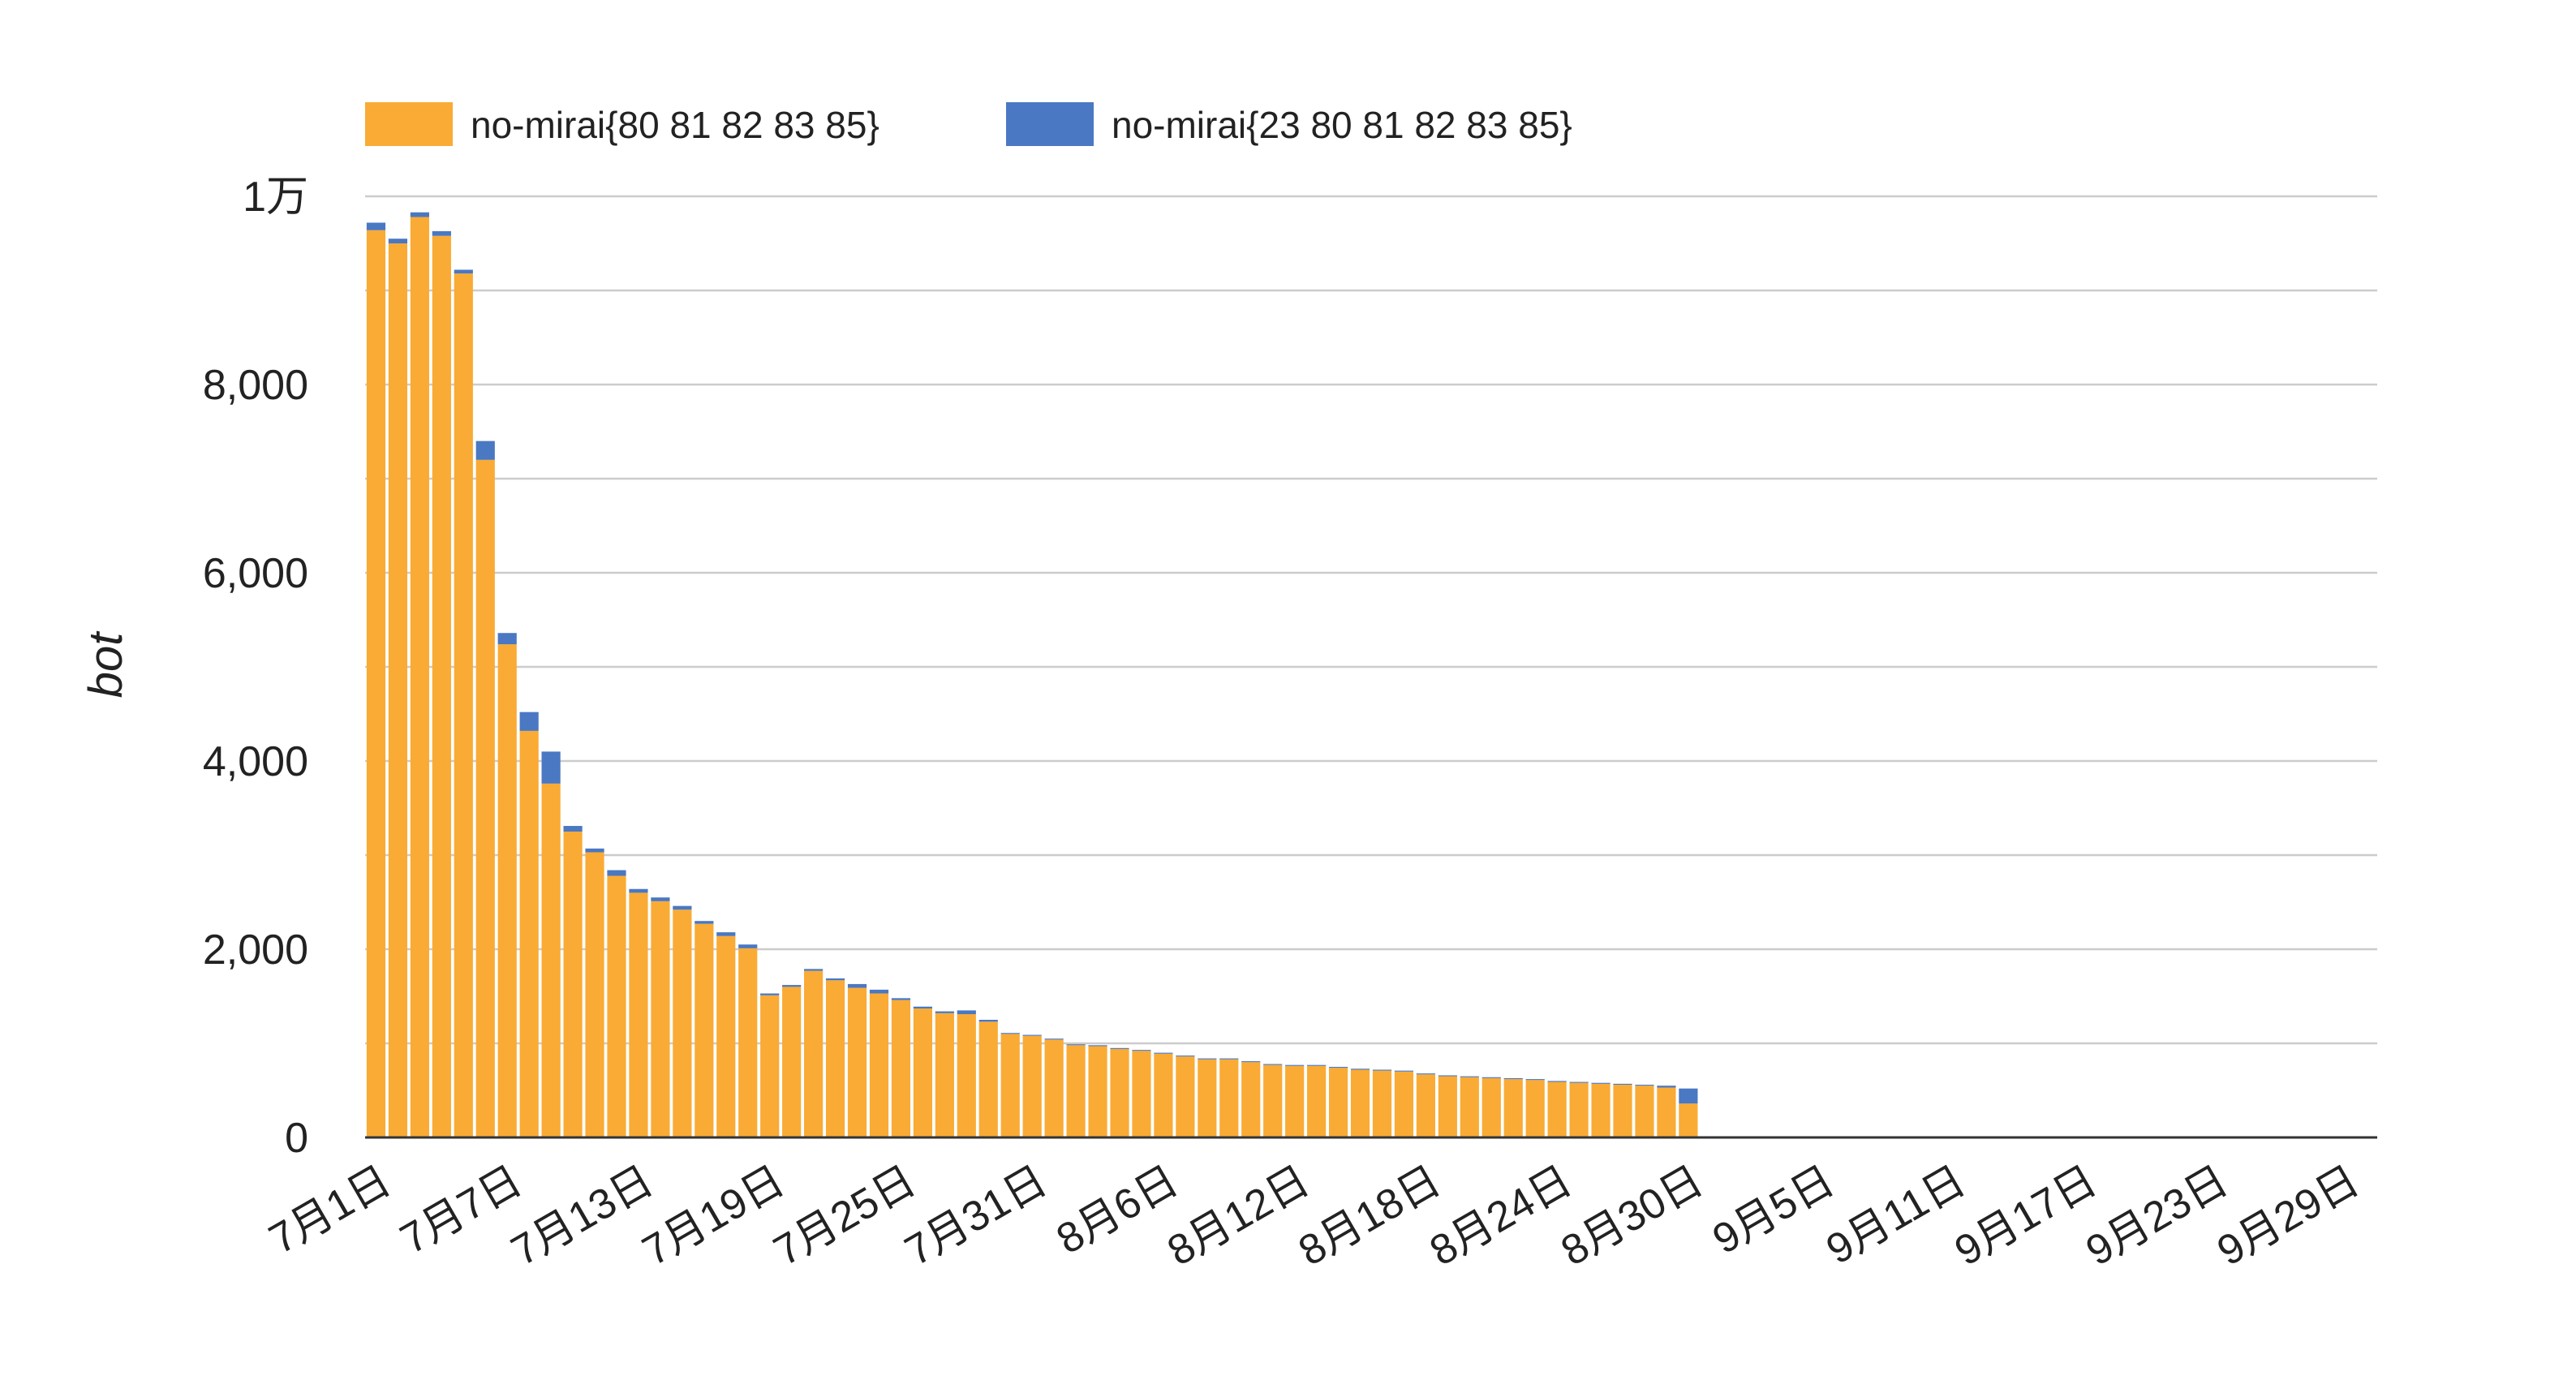 The width and height of the screenshot is (2576, 1393). I want to click on legend-label-series-2: no-mirai{23 80 81 82 83 85}, so click(1342, 125).